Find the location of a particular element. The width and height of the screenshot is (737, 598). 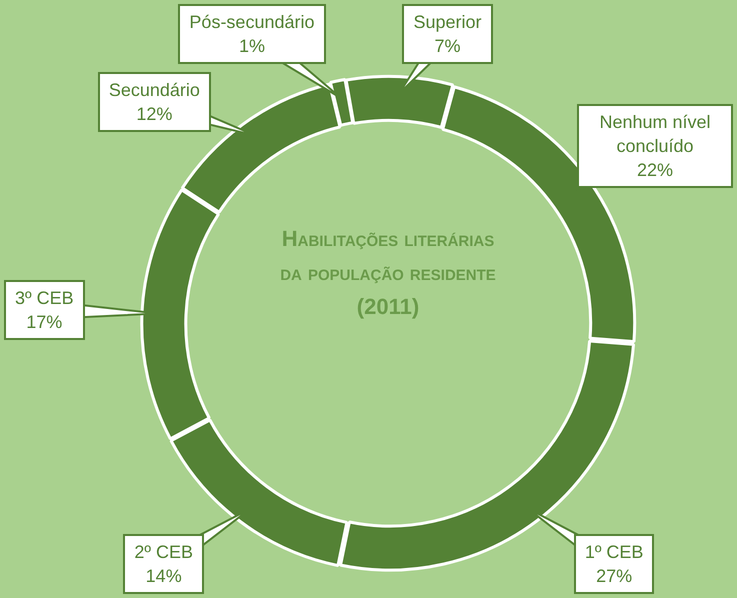

slice-label: Pós-secundário is located at coordinates (251, 22).